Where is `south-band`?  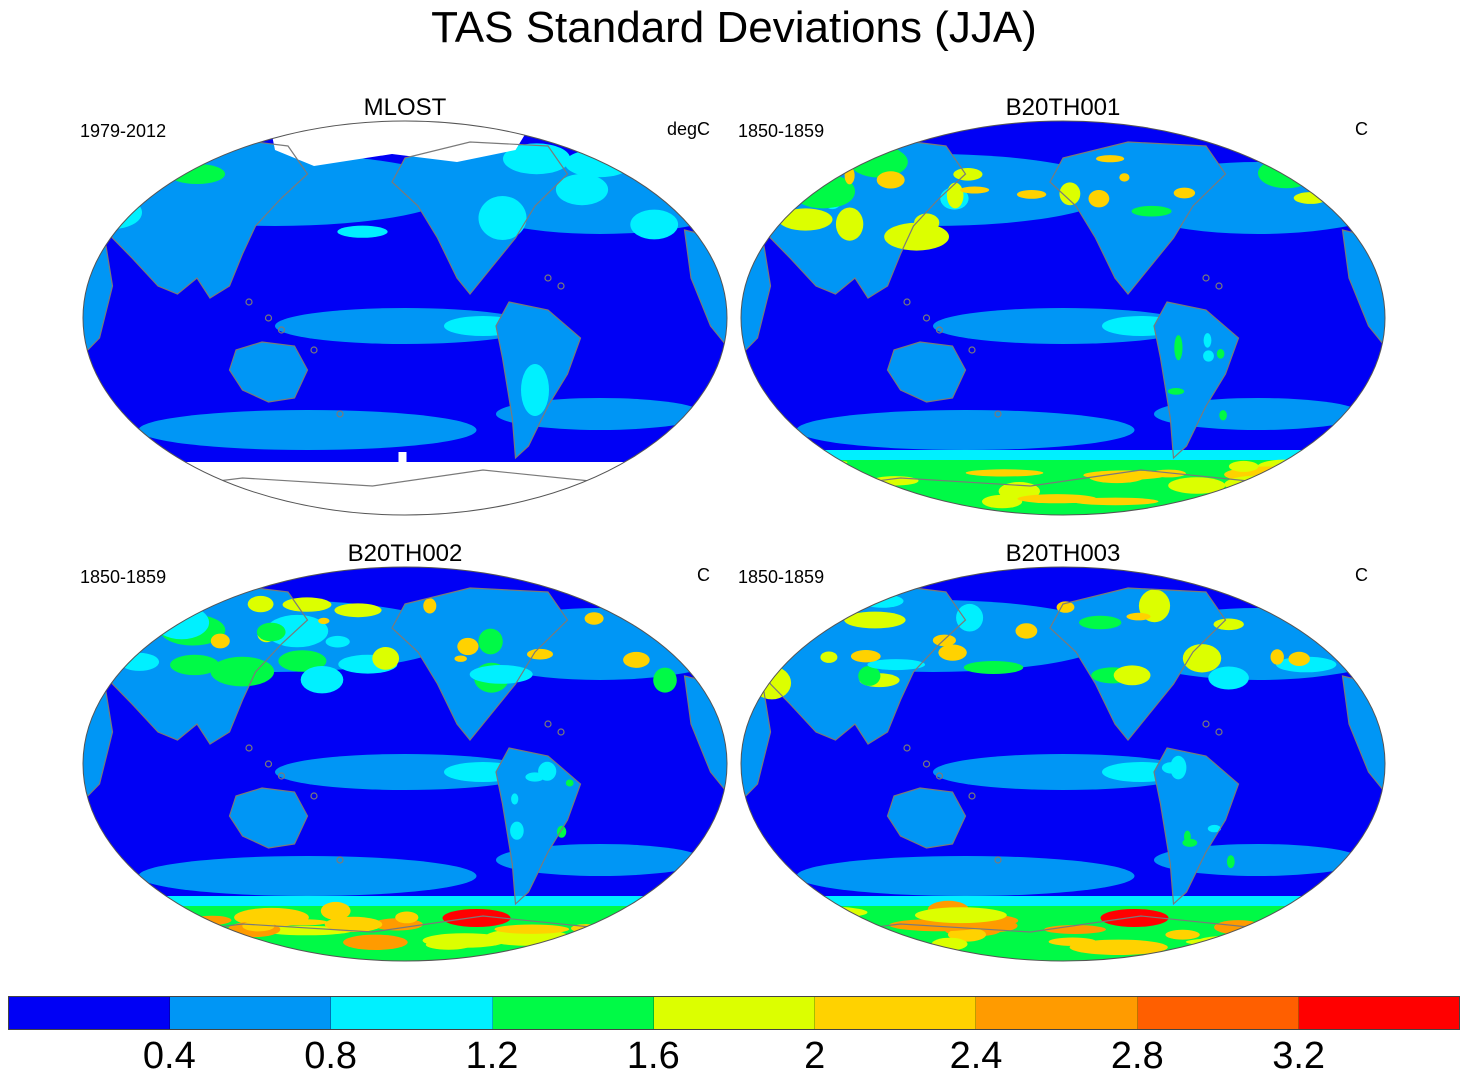
south-band is located at coordinates (307, 430).